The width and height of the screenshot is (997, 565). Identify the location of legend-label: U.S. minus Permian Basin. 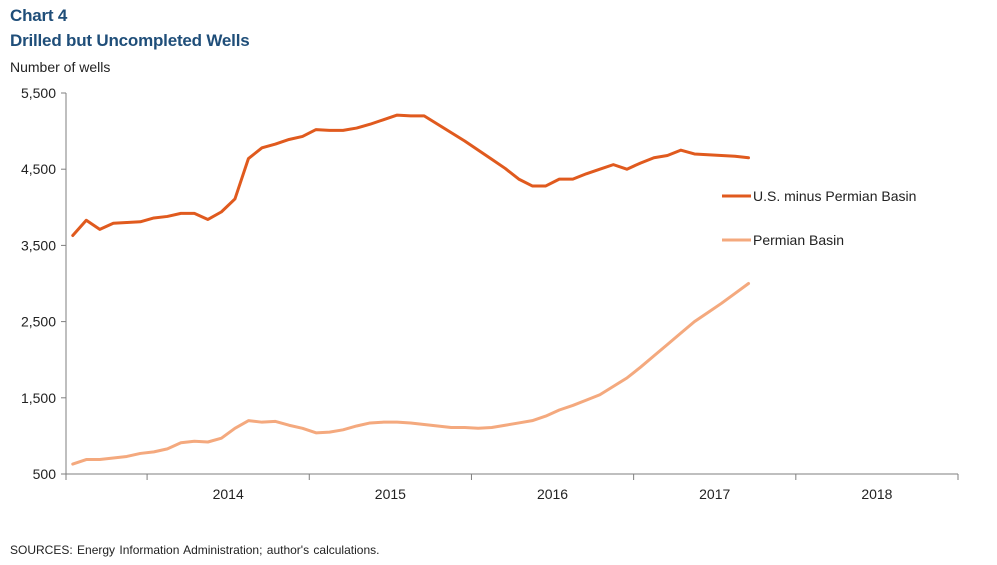
(834, 196).